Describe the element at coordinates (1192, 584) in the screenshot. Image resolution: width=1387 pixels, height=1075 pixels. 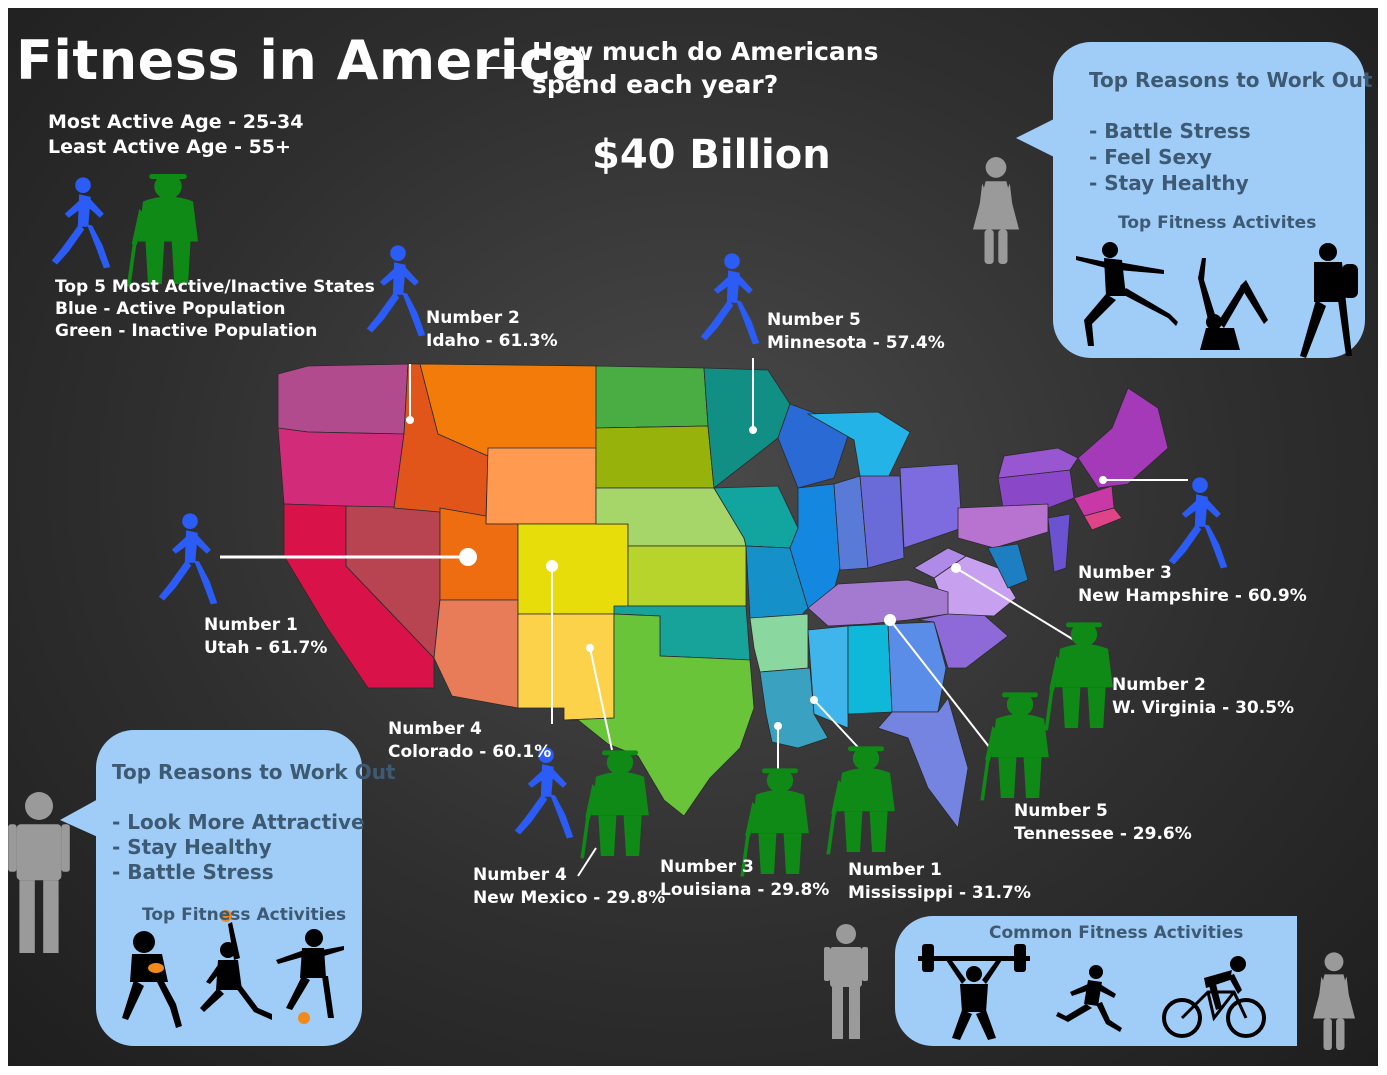
I see `new-hampshire-label: Number 3 New Hampshire - 60.9%` at that location.